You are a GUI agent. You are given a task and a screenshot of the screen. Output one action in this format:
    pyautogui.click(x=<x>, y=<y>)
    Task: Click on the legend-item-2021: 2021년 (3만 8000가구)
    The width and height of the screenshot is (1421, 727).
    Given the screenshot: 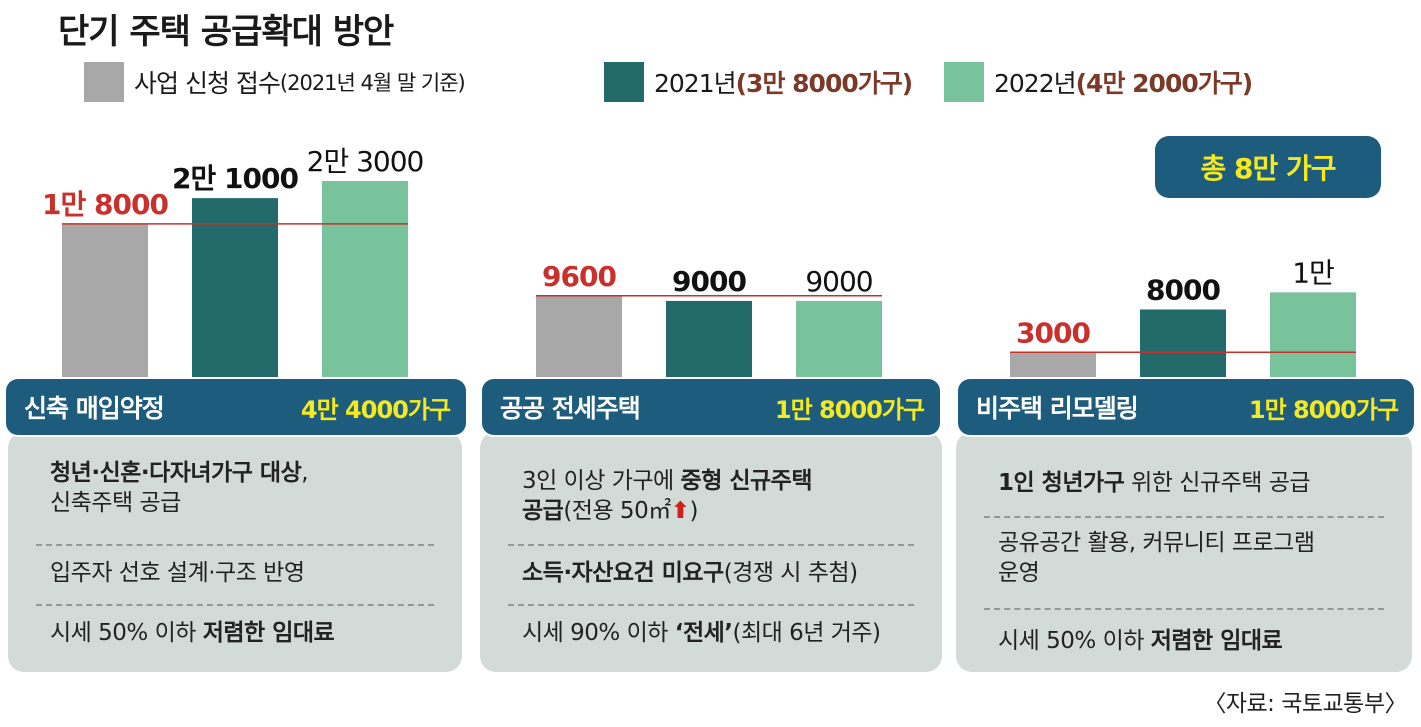 What is the action you would take?
    pyautogui.click(x=759, y=82)
    